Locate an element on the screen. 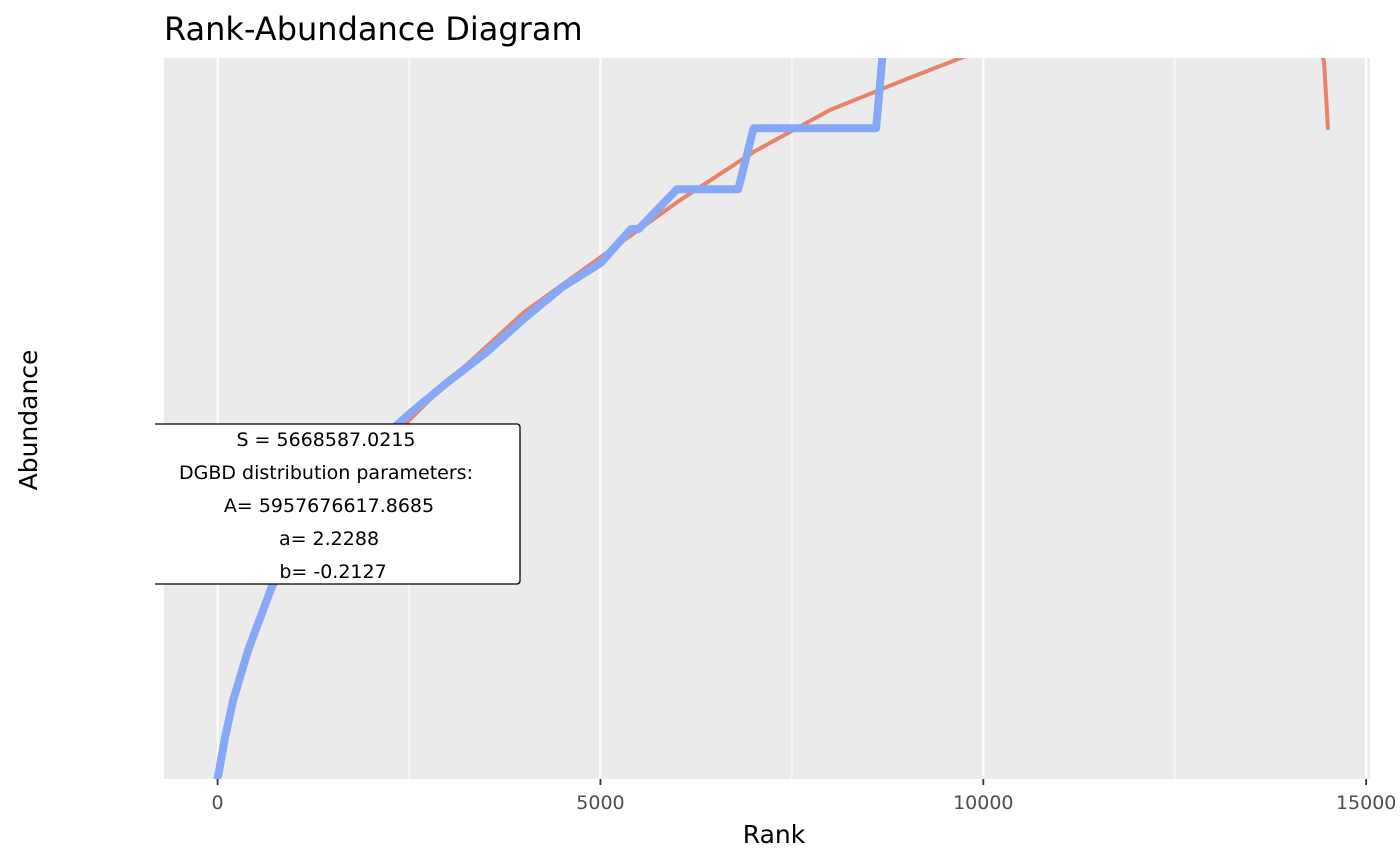 The height and width of the screenshot is (865, 1400). x-axis-ticks: 0 5000 10000 15000 is located at coordinates (804, 796).